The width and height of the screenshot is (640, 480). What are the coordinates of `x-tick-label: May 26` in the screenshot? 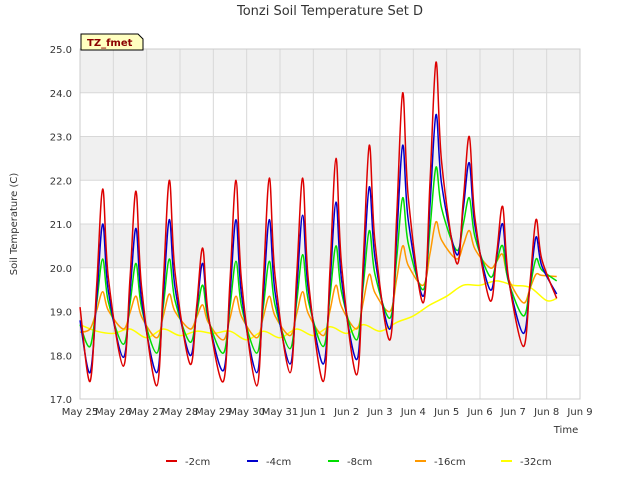 It's located at (113, 412).